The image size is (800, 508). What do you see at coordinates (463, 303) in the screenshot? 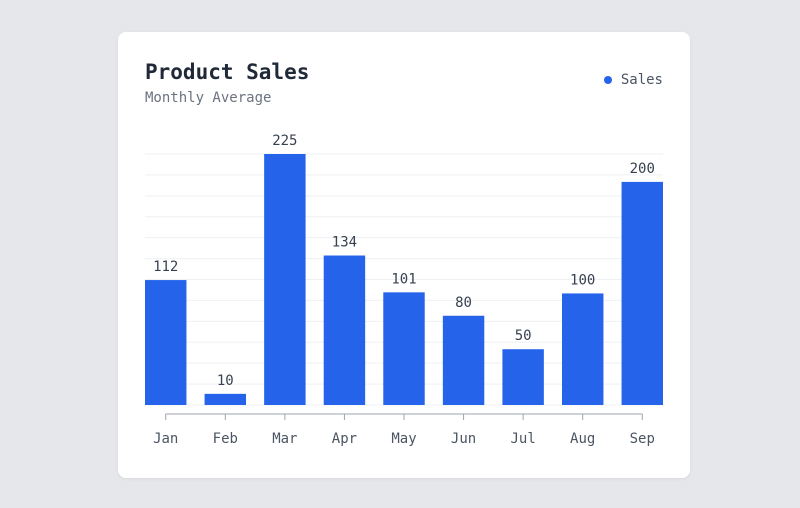
I see `value-label-jun: 80` at bounding box center [463, 303].